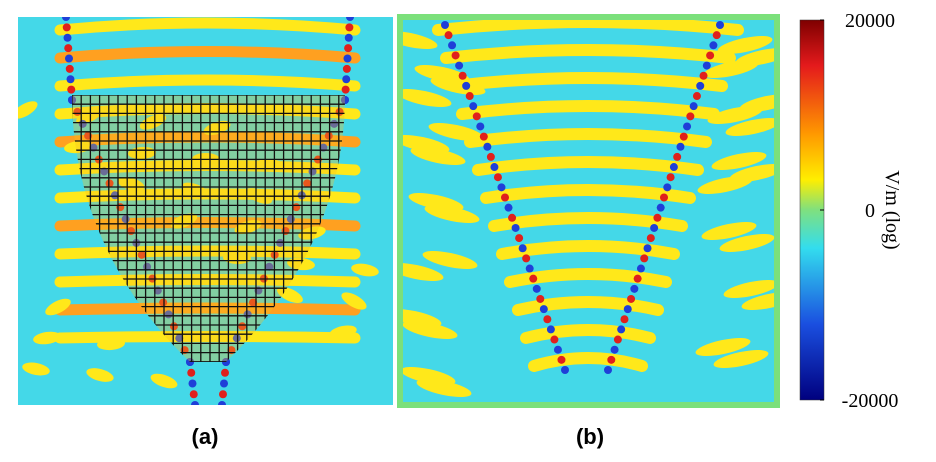 Image resolution: width=936 pixels, height=462 pixels. Describe the element at coordinates (892, 209) in the screenshot. I see `colorbar-label: V/m (log)` at that location.